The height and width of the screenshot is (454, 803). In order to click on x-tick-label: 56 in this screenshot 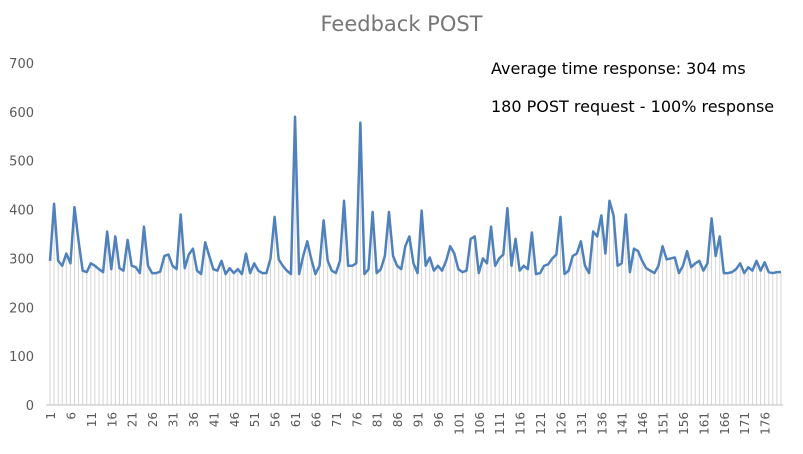, I will do `click(276, 419)`.